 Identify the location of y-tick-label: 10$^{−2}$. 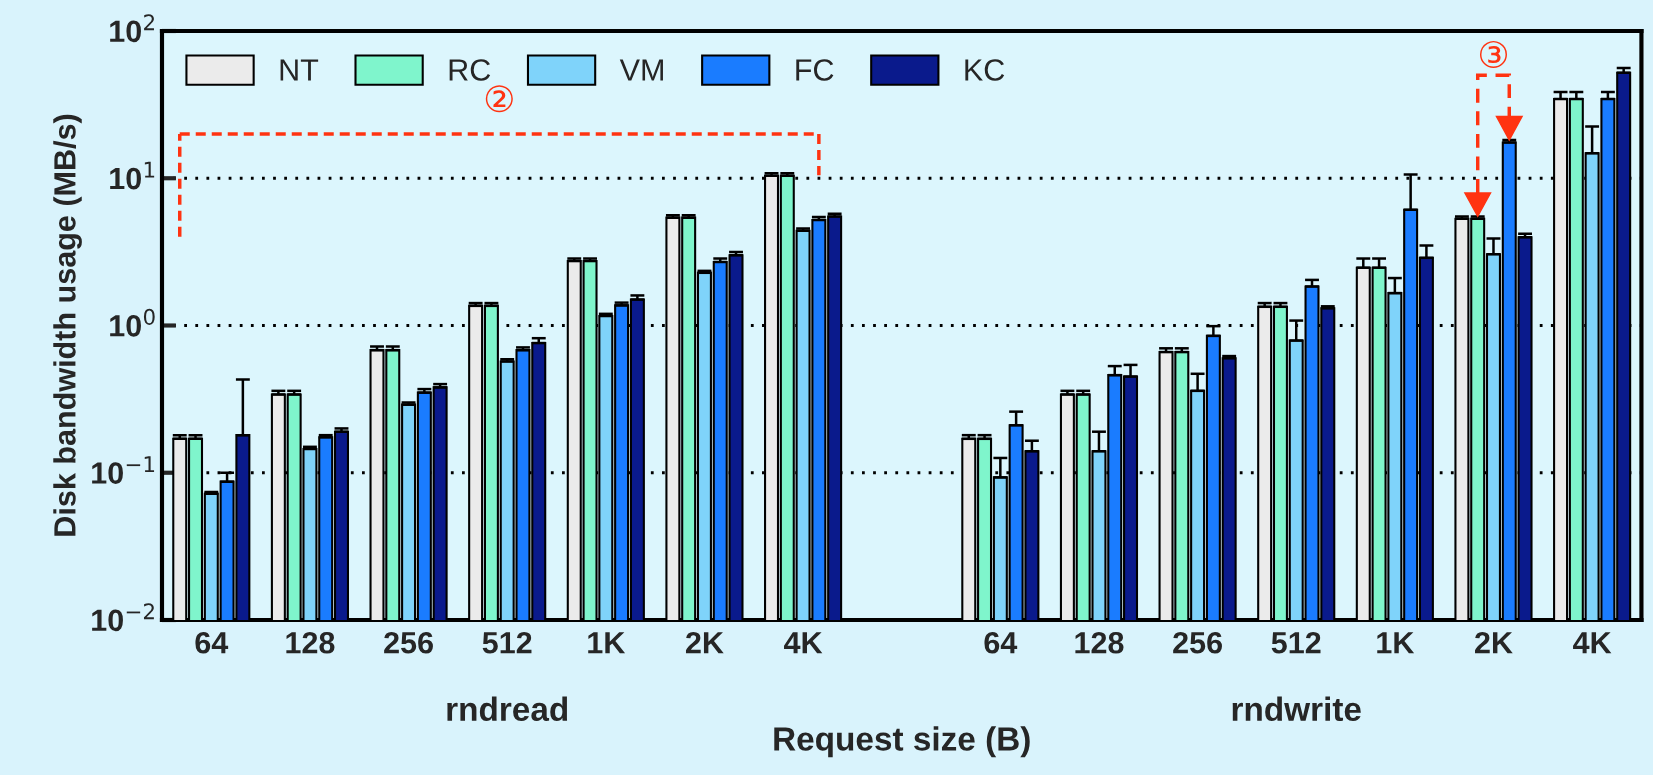
(123, 617).